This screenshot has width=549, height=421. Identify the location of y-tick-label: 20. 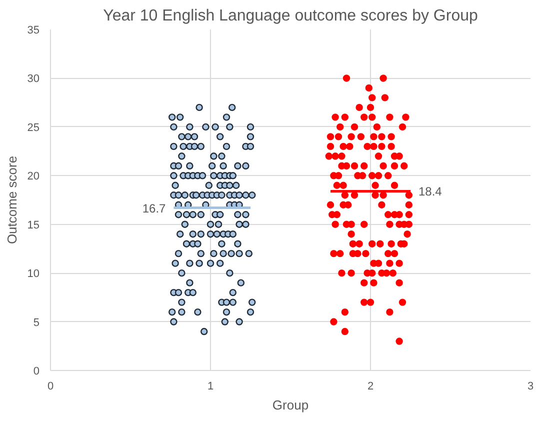
(33, 176).